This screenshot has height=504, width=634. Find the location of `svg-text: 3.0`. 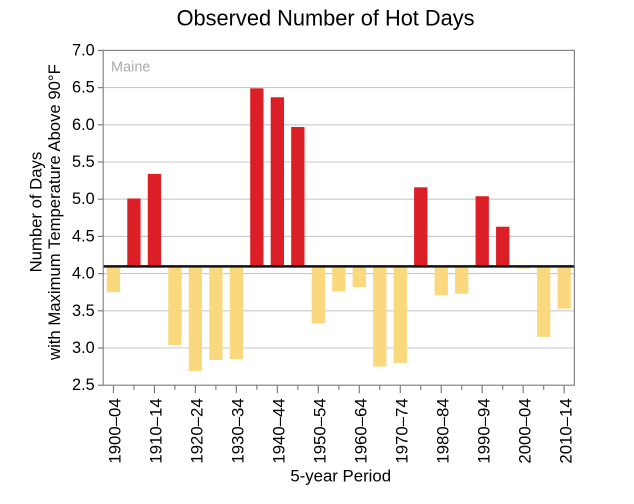

svg-text: 3.0 is located at coordinates (83, 348).